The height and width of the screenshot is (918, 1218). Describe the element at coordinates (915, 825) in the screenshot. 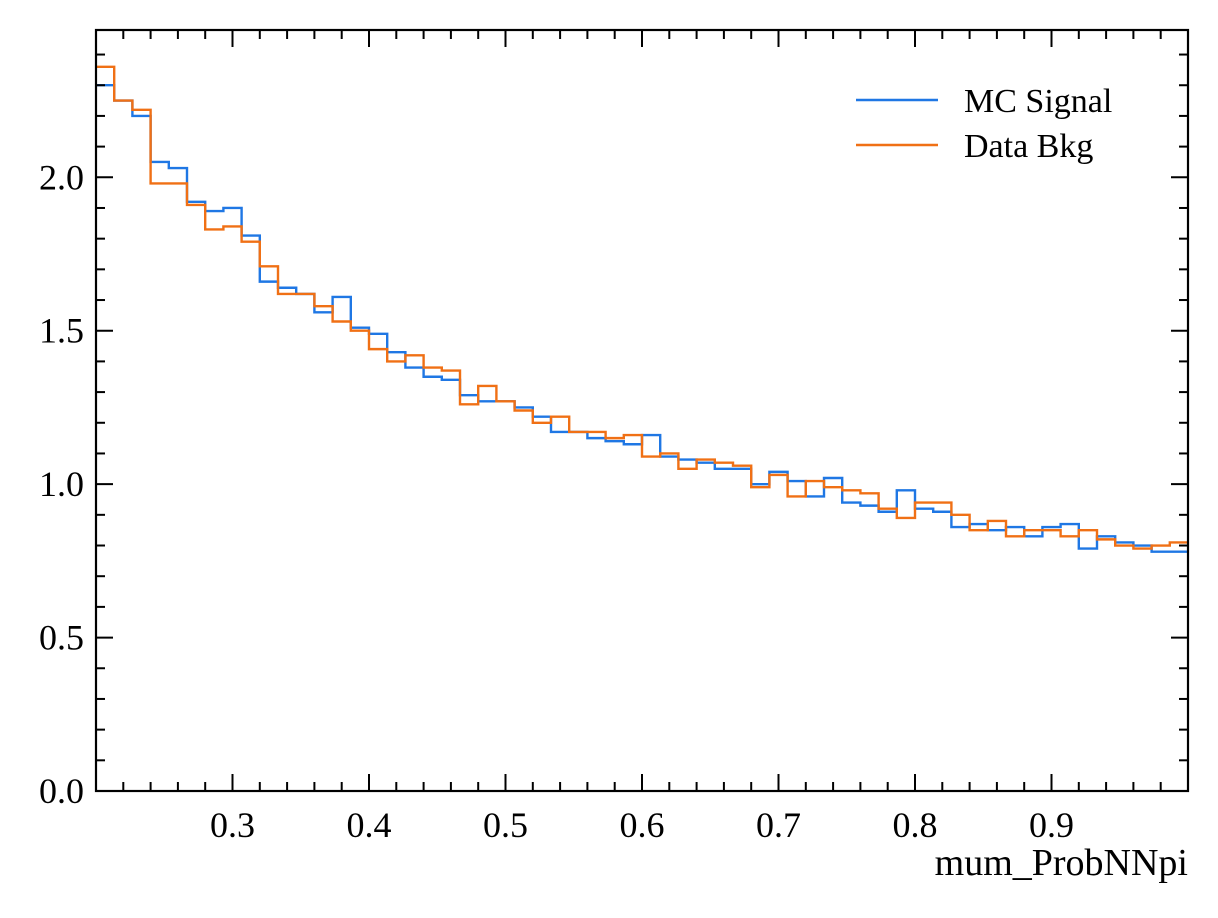

I see `x-tick-label: 0.8` at that location.